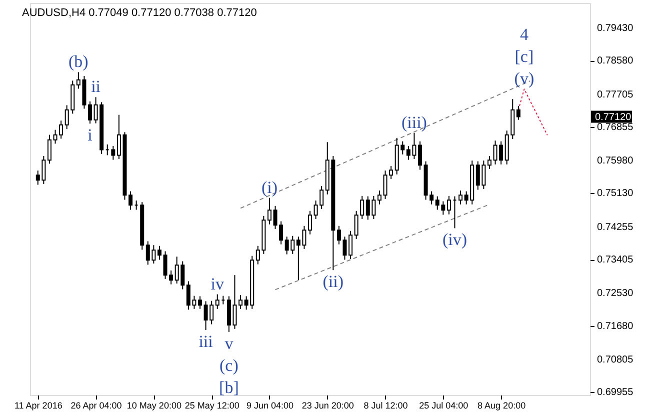  I want to click on annotation: v, so click(229, 343).